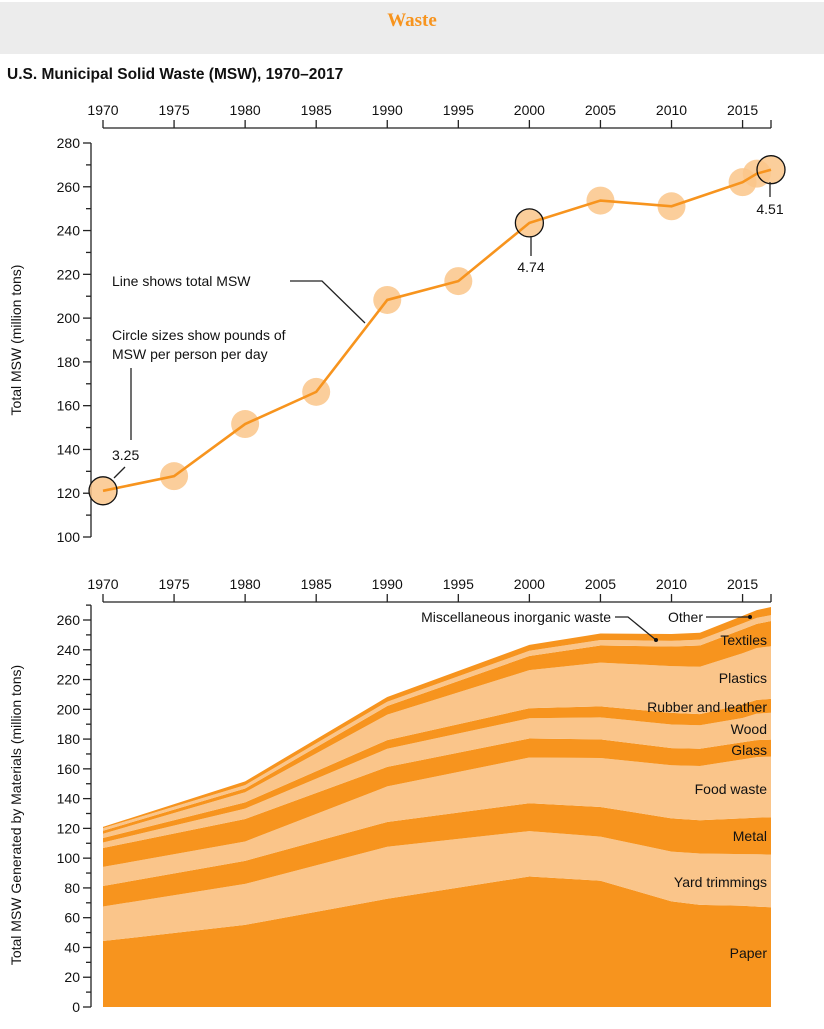  I want to click on header-title: Waste, so click(412, 20).